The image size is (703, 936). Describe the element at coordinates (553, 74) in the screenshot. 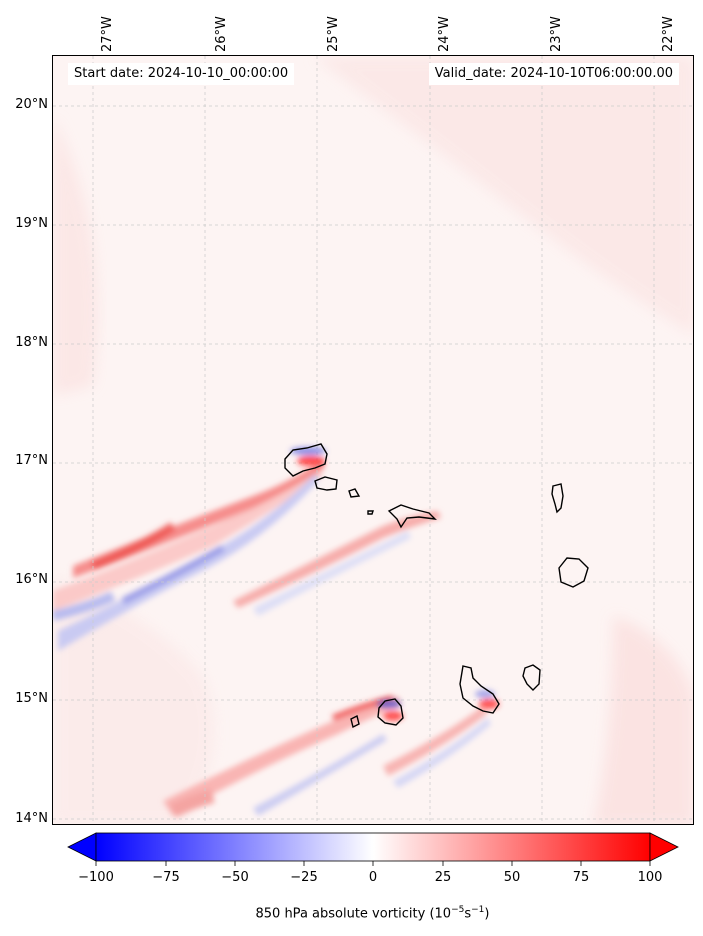

I see `valid-date-label: Valid_date: 2024-10-10T06:00:00.00` at that location.